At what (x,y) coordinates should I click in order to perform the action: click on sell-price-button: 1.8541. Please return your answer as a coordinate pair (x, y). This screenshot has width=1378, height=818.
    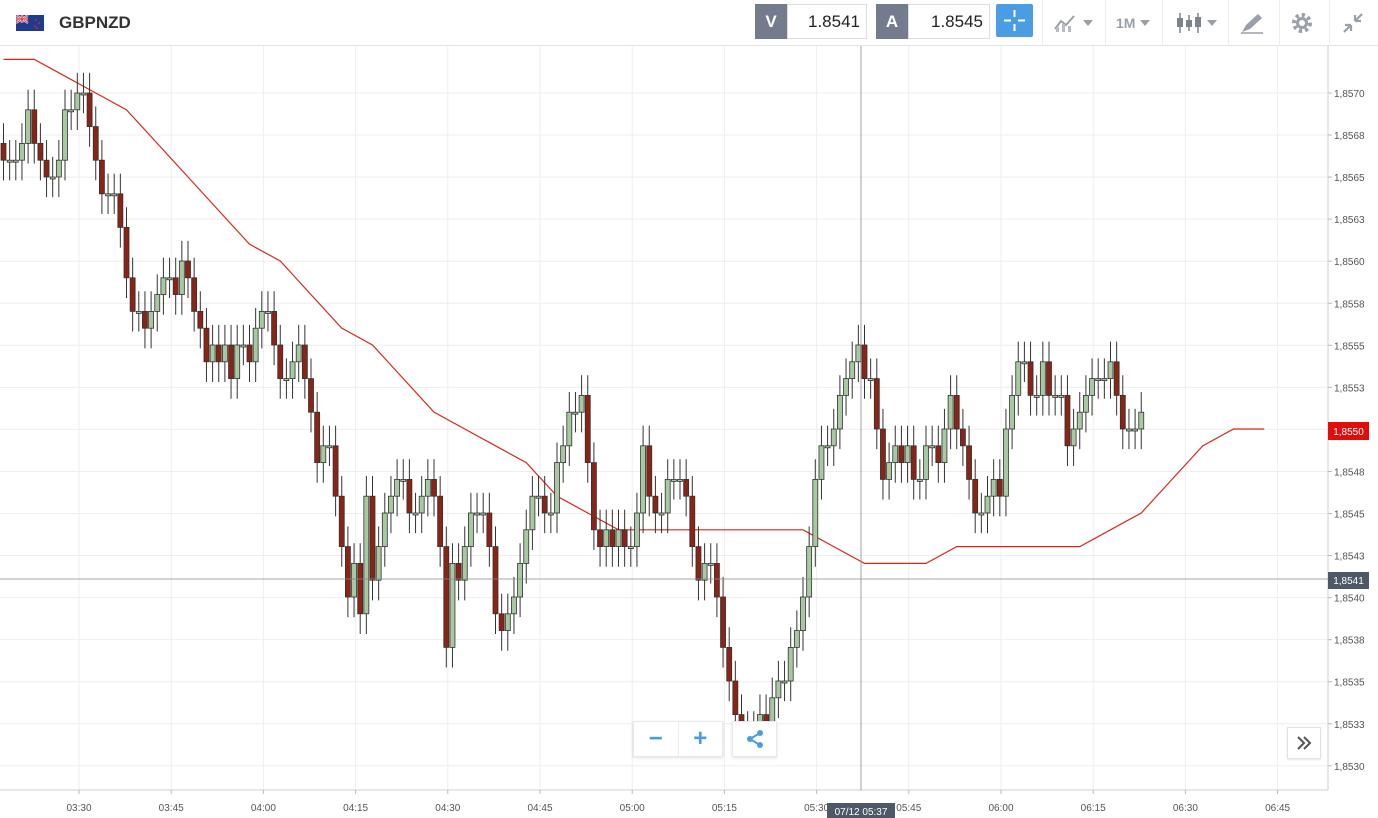
    Looking at the image, I should click on (827, 21).